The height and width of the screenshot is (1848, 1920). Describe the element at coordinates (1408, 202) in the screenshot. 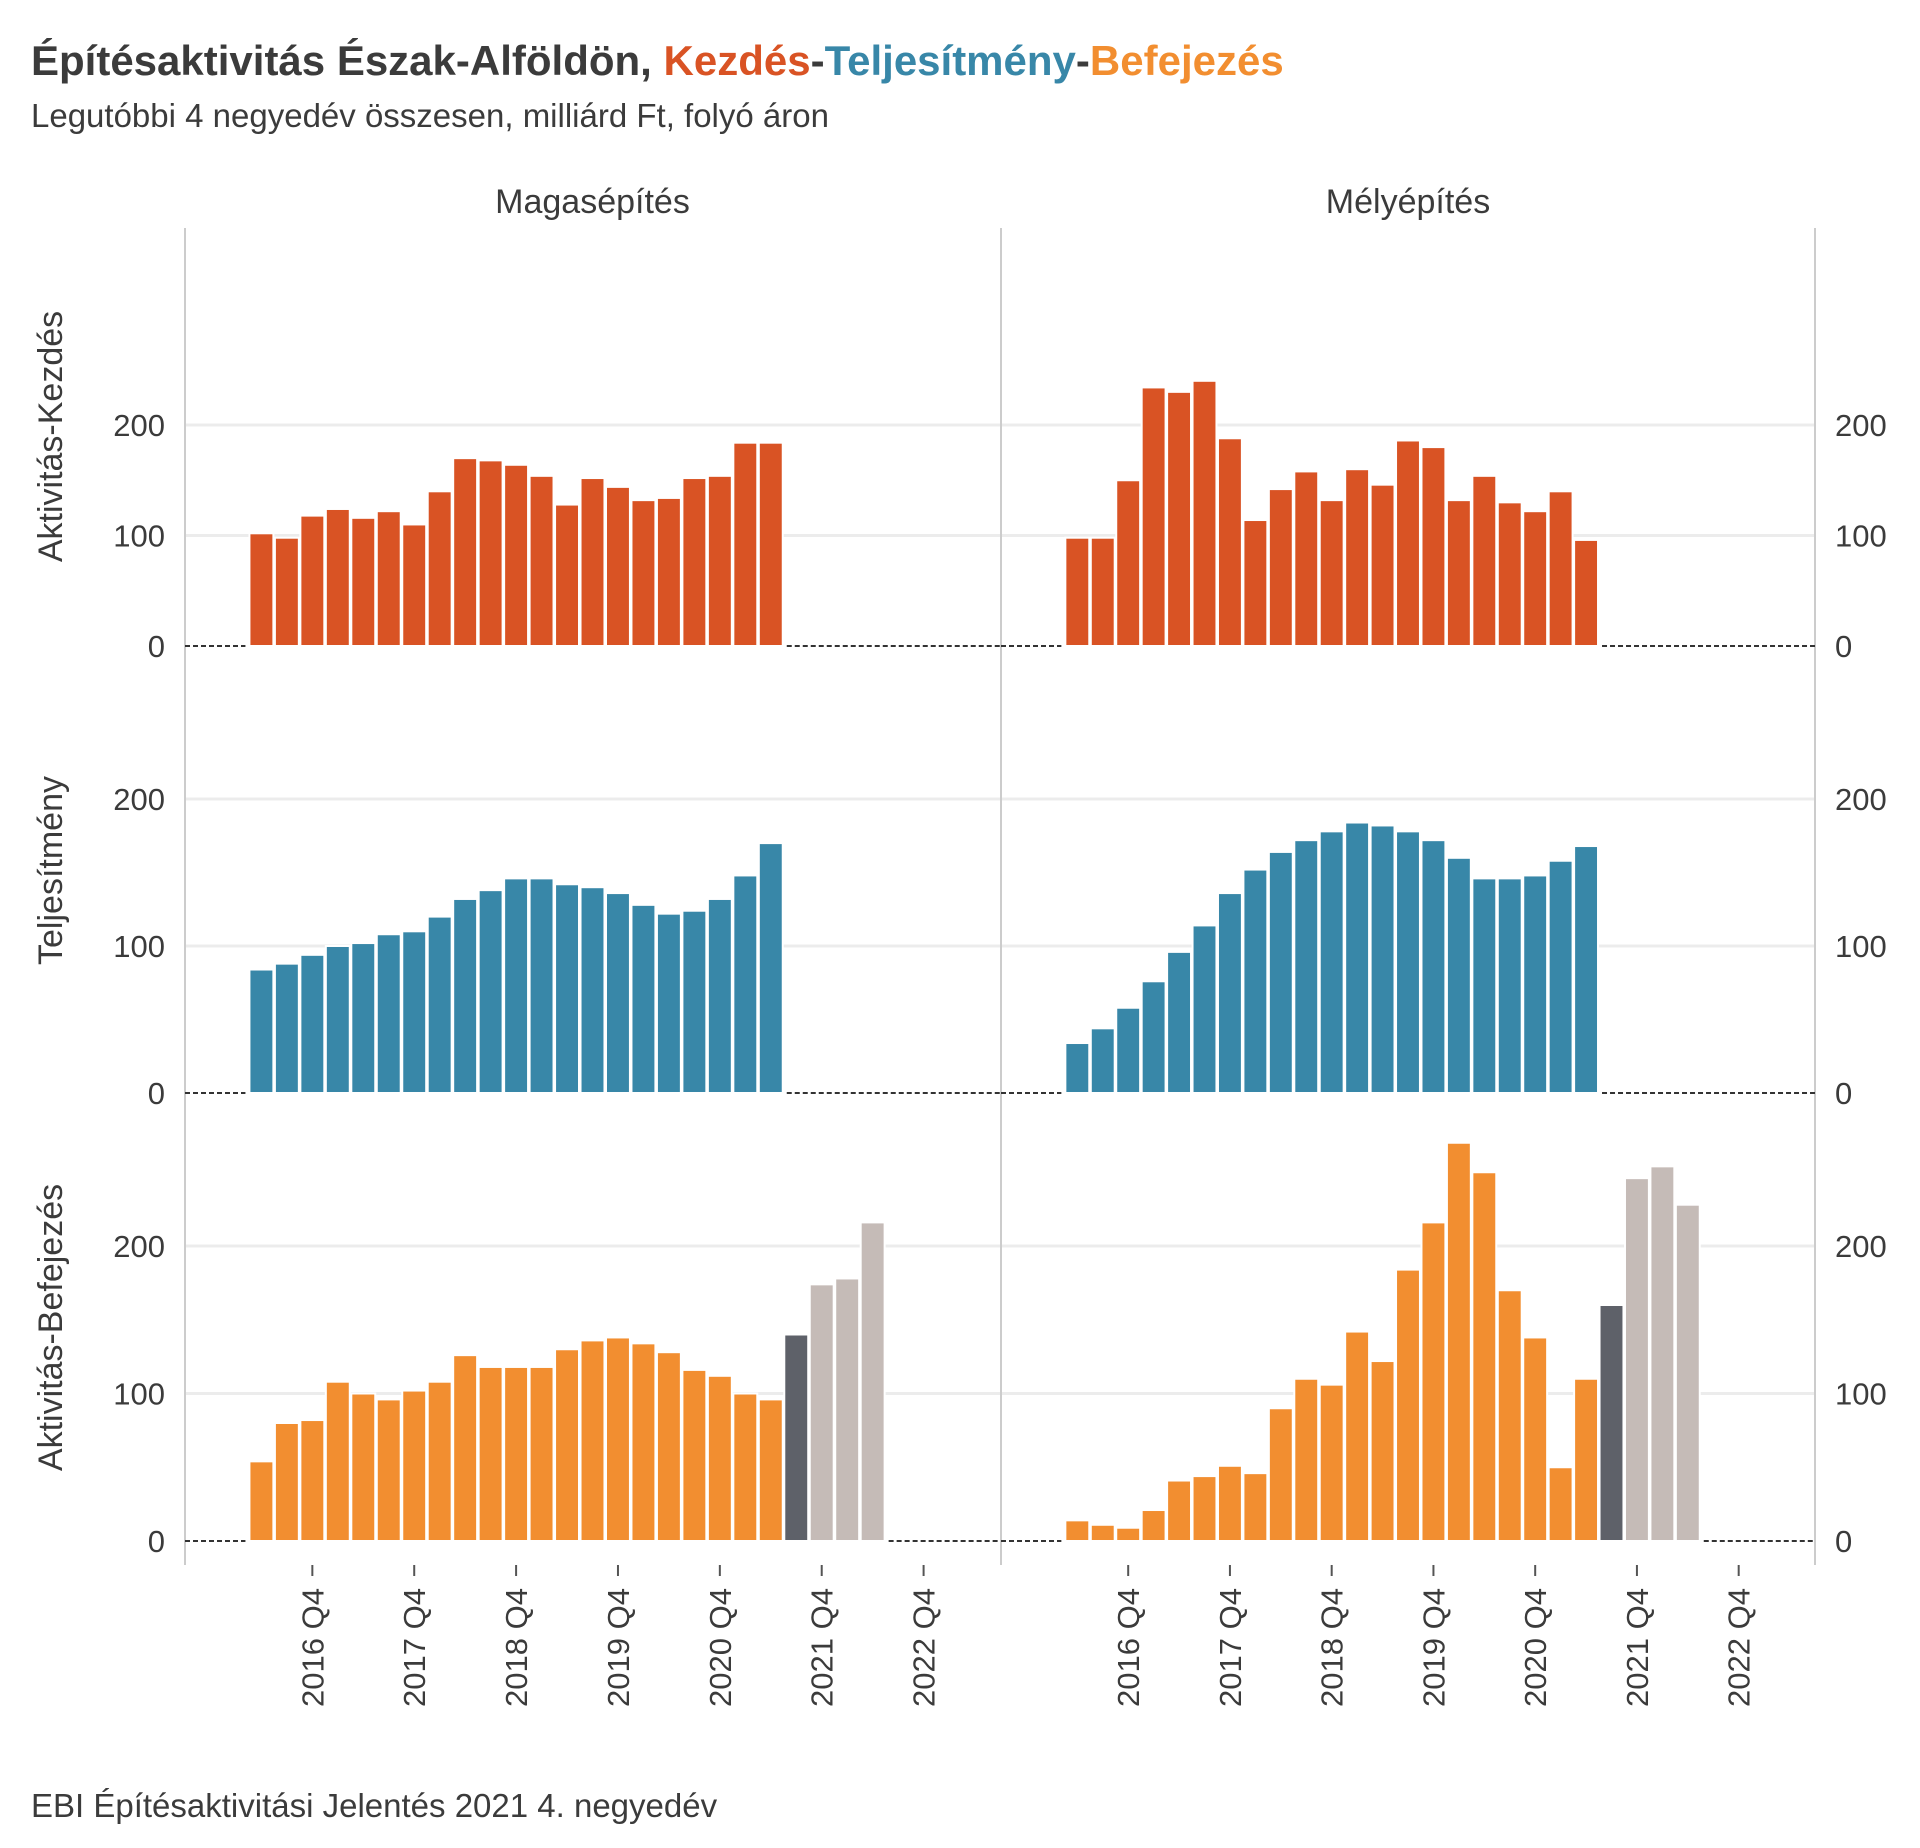

I see `column-header-1: Mélyépítés` at that location.